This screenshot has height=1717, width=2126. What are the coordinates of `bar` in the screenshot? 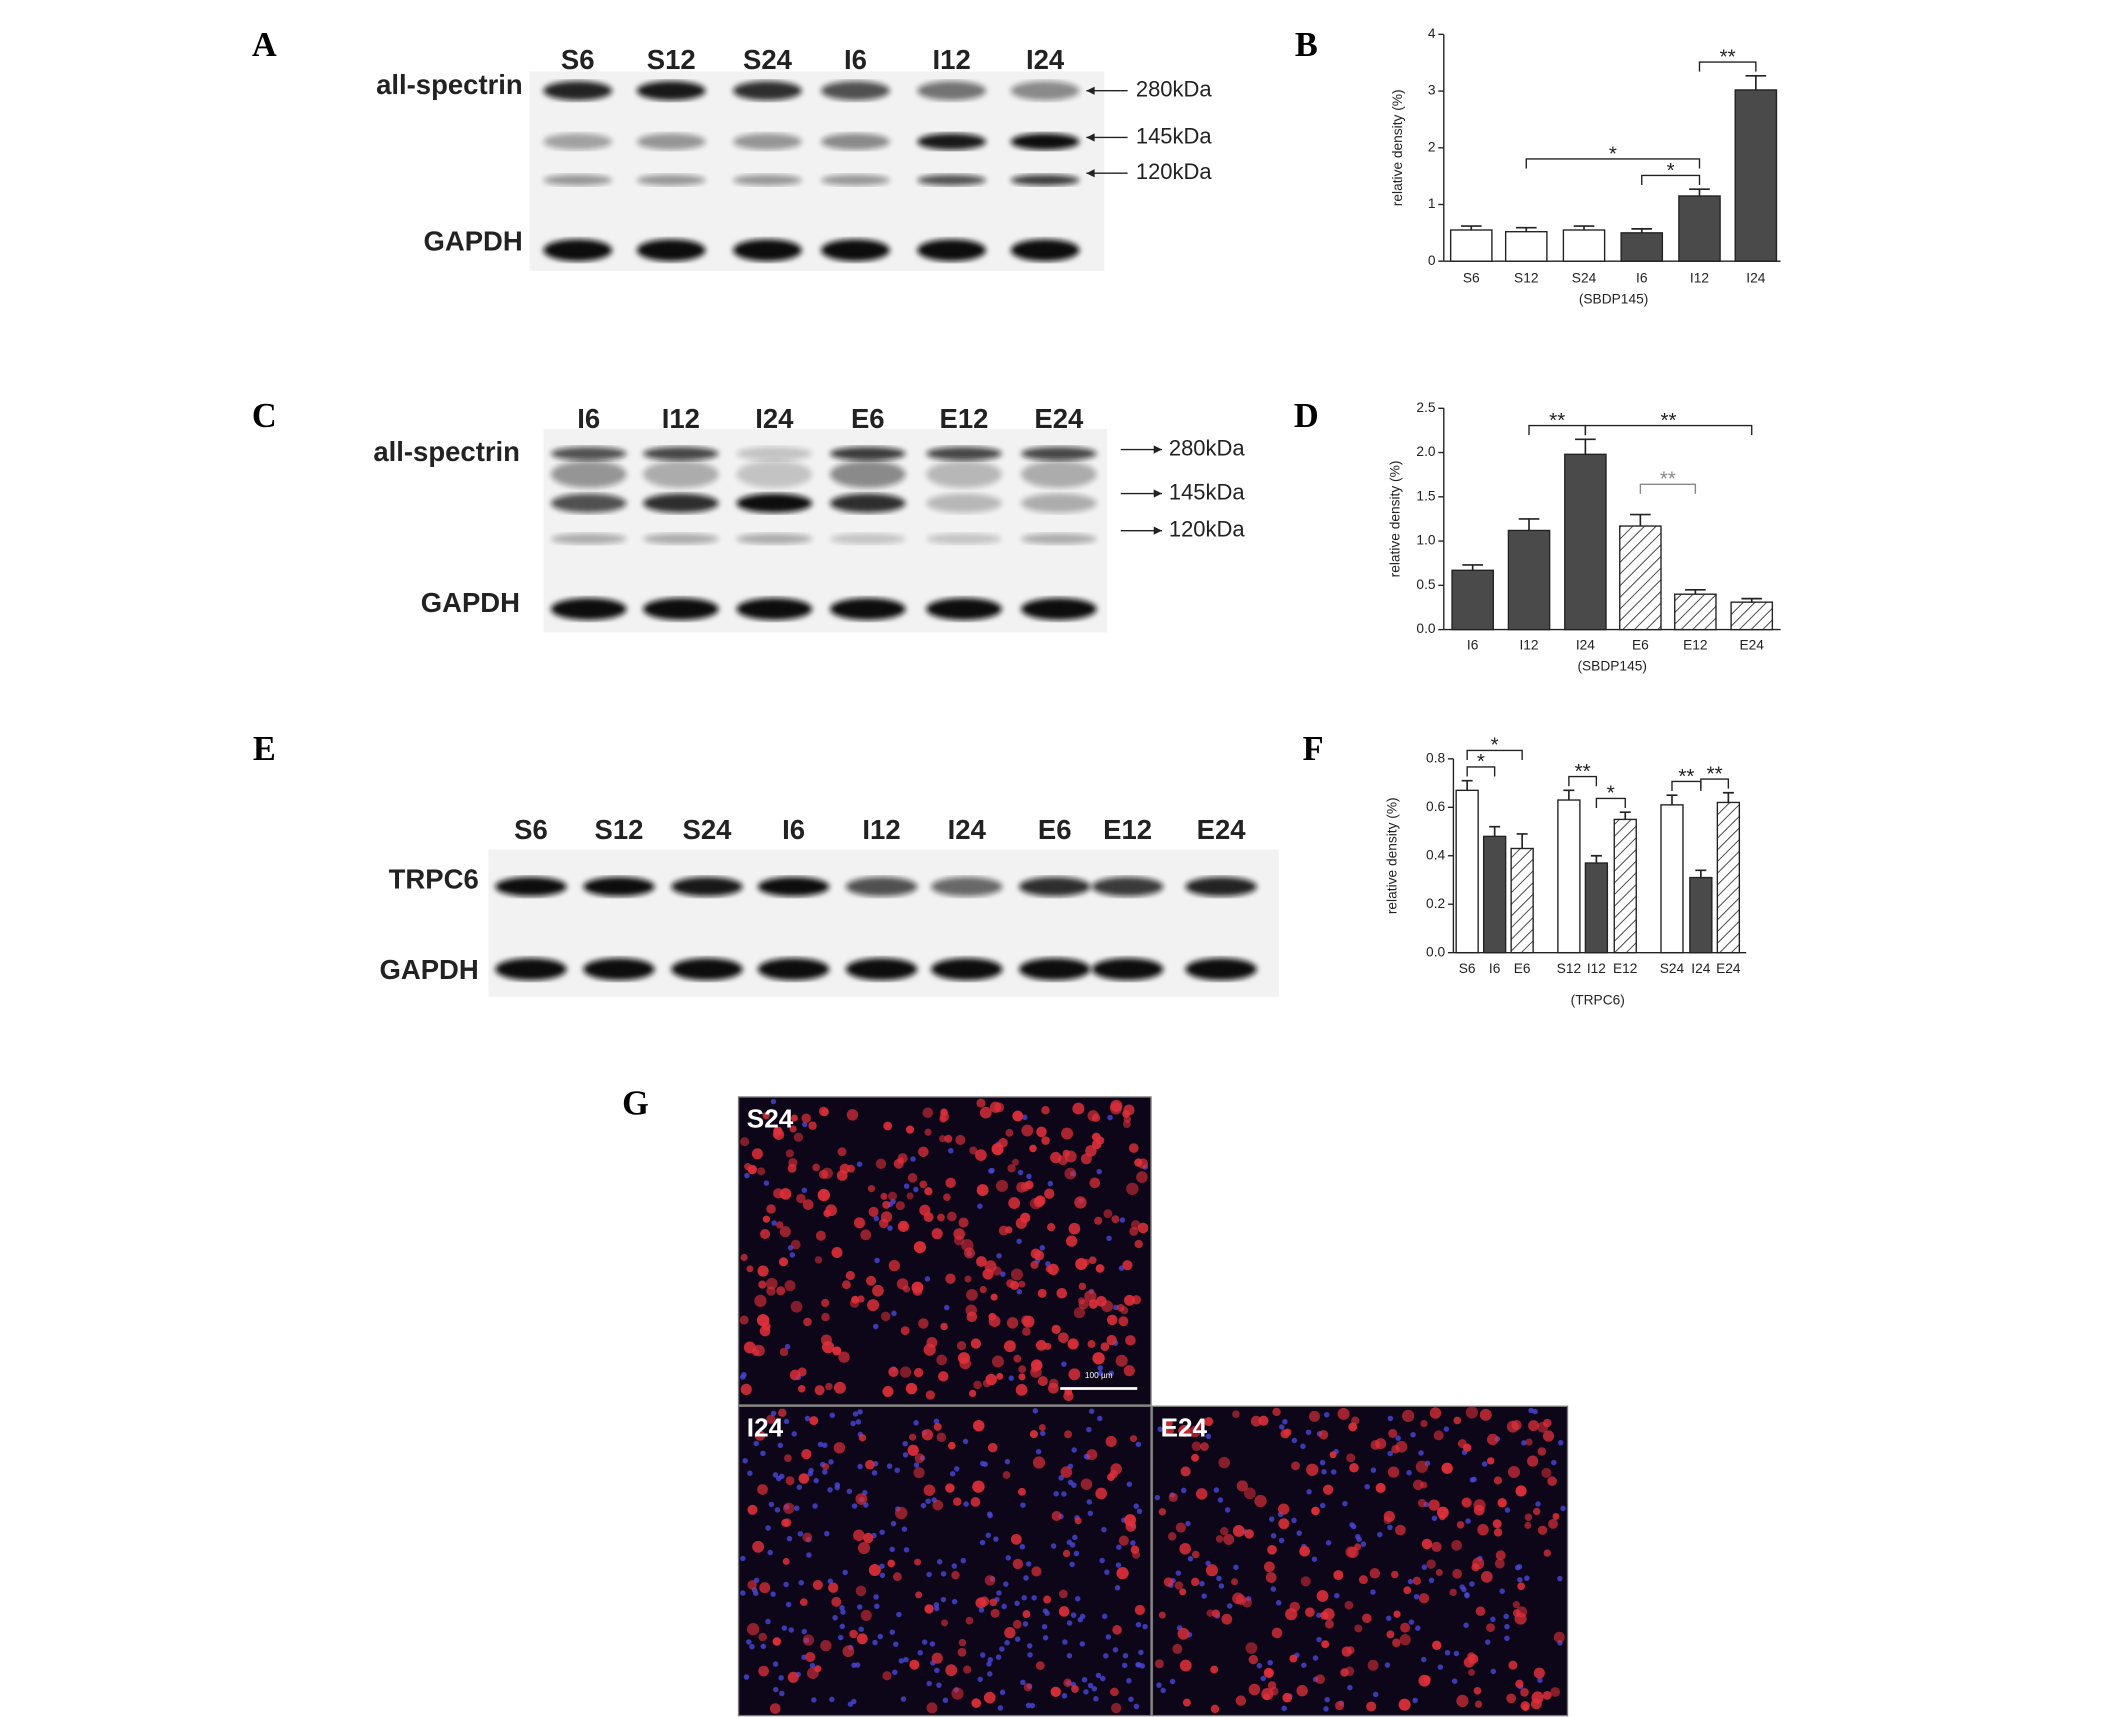 It's located at (1584, 245).